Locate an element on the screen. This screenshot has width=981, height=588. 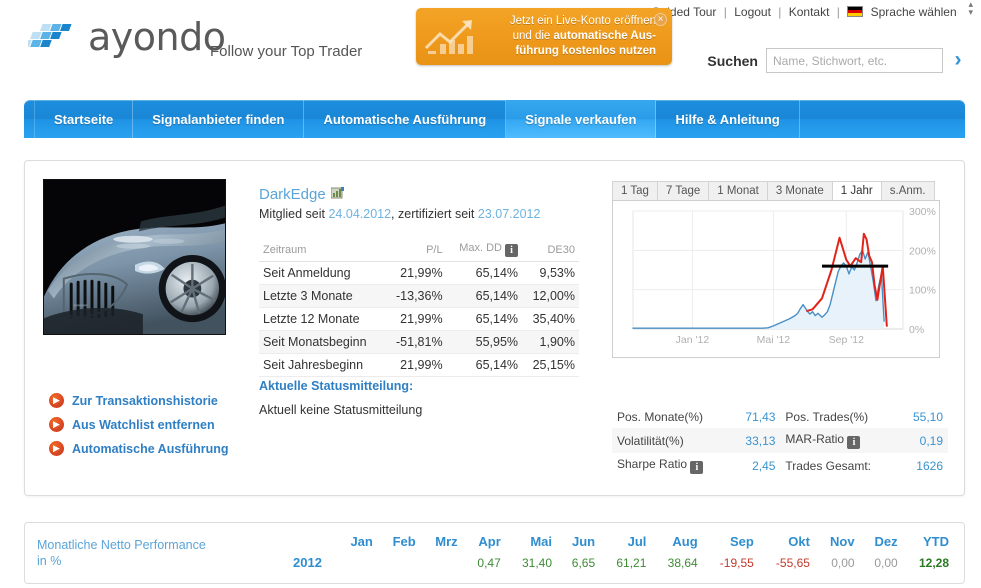
trader-avatar-image is located at coordinates (134, 257).